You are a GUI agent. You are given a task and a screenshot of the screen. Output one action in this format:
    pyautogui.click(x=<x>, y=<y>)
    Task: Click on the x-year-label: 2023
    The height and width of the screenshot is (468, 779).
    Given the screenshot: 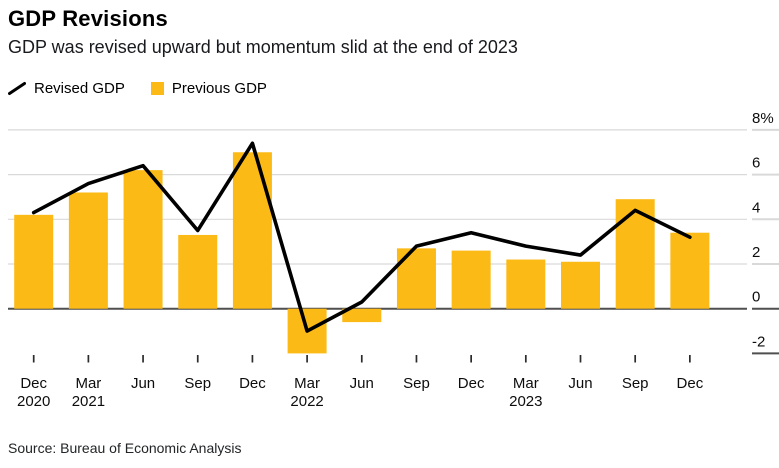 What is the action you would take?
    pyautogui.click(x=525, y=401)
    